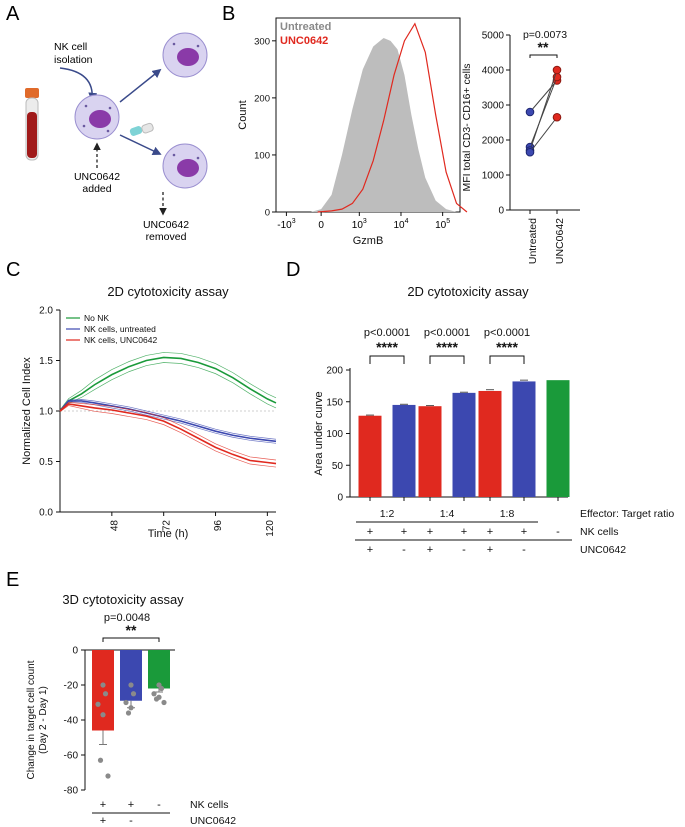 The image size is (685, 827). I want to click on hist-xtick-label: 10⁴, so click(400, 224).